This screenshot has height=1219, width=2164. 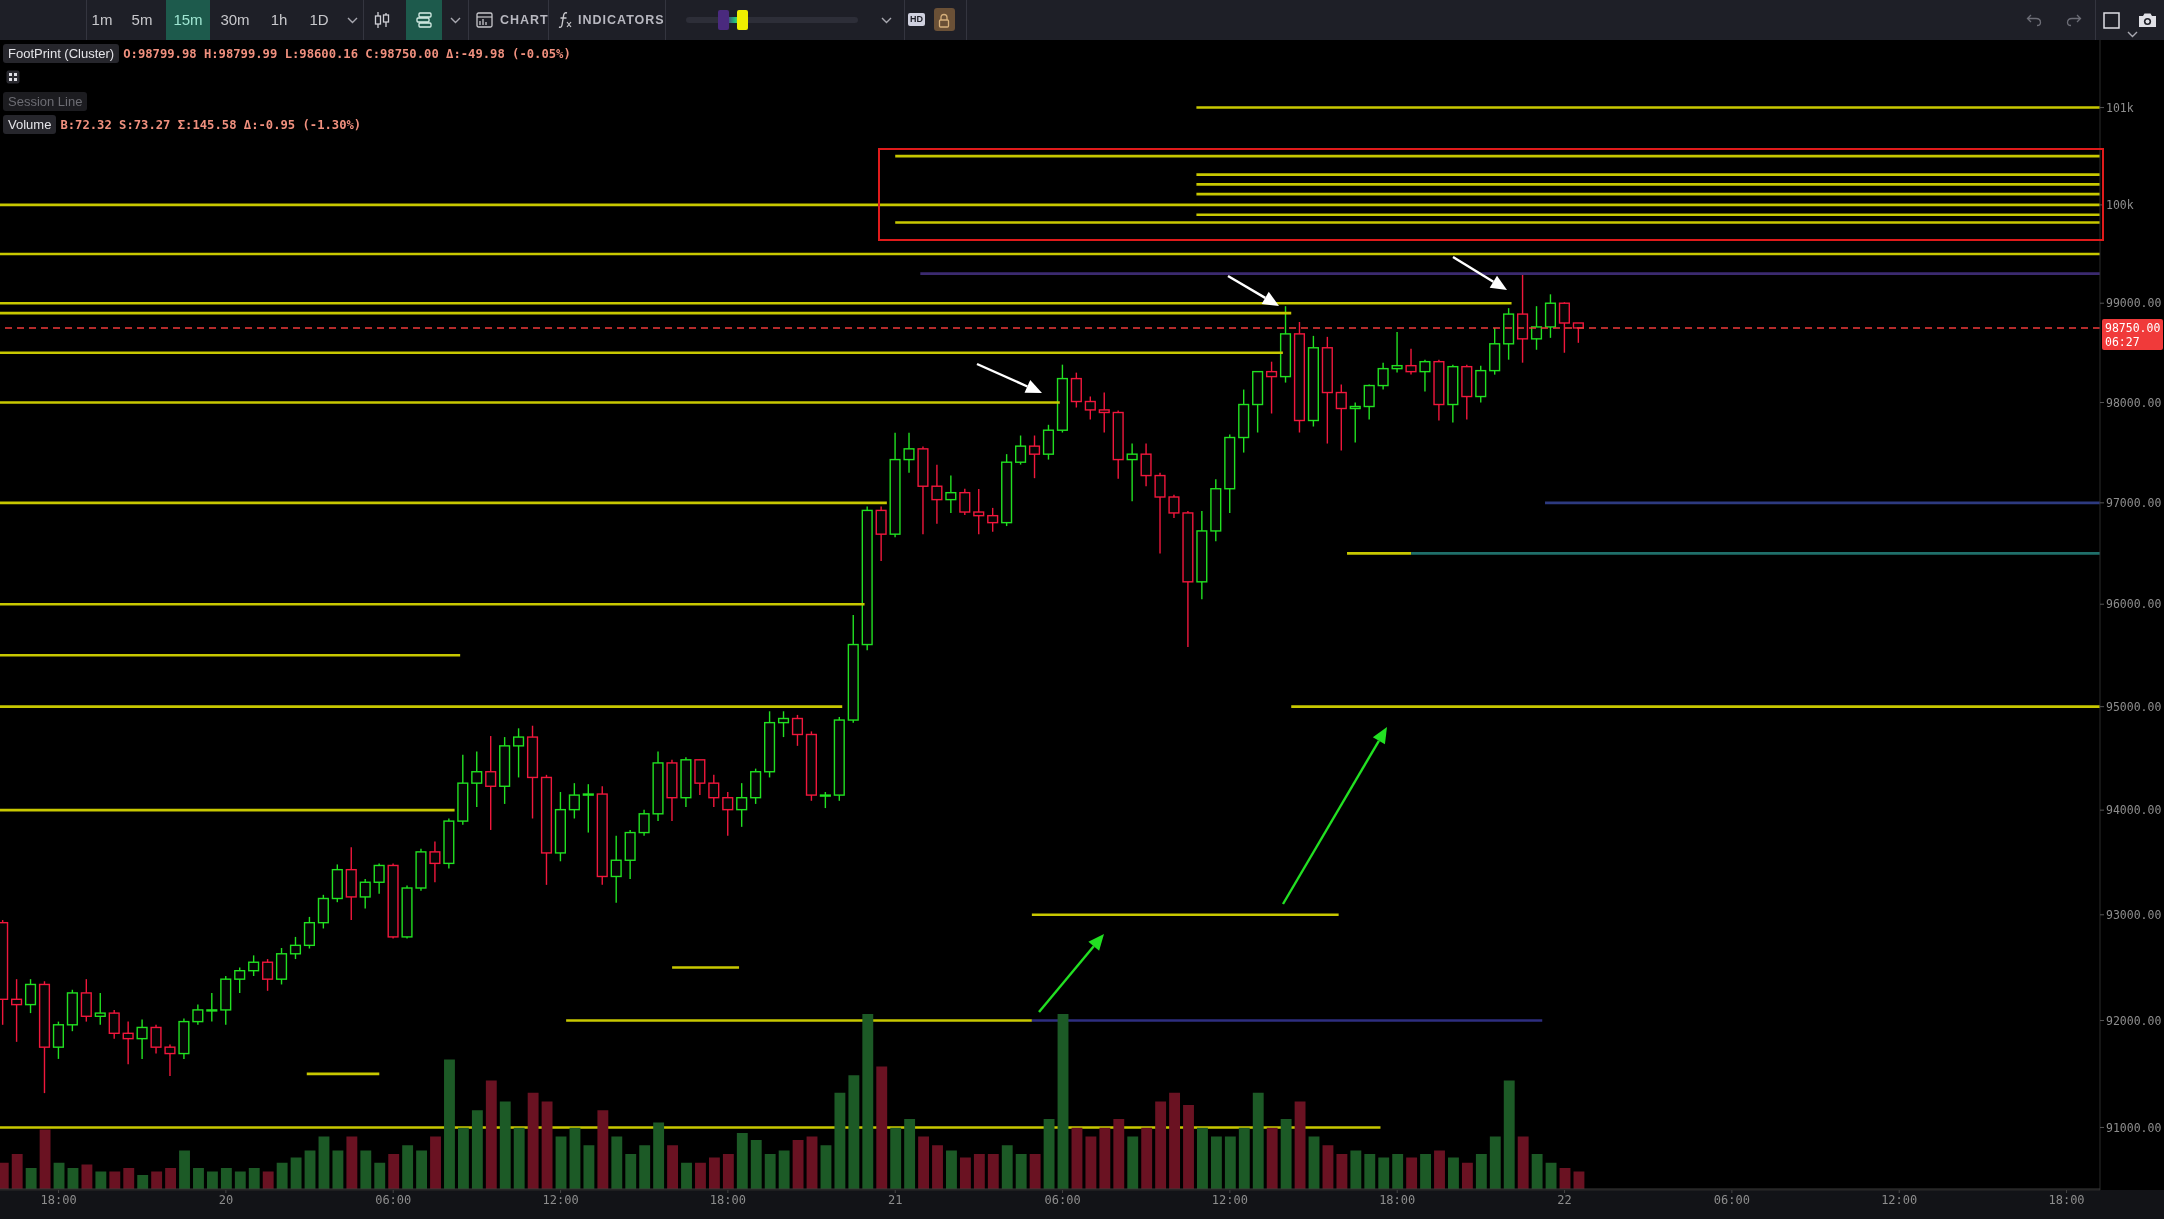 What do you see at coordinates (2134, 1127) in the screenshot?
I see `y-tick-label: 91000.00` at bounding box center [2134, 1127].